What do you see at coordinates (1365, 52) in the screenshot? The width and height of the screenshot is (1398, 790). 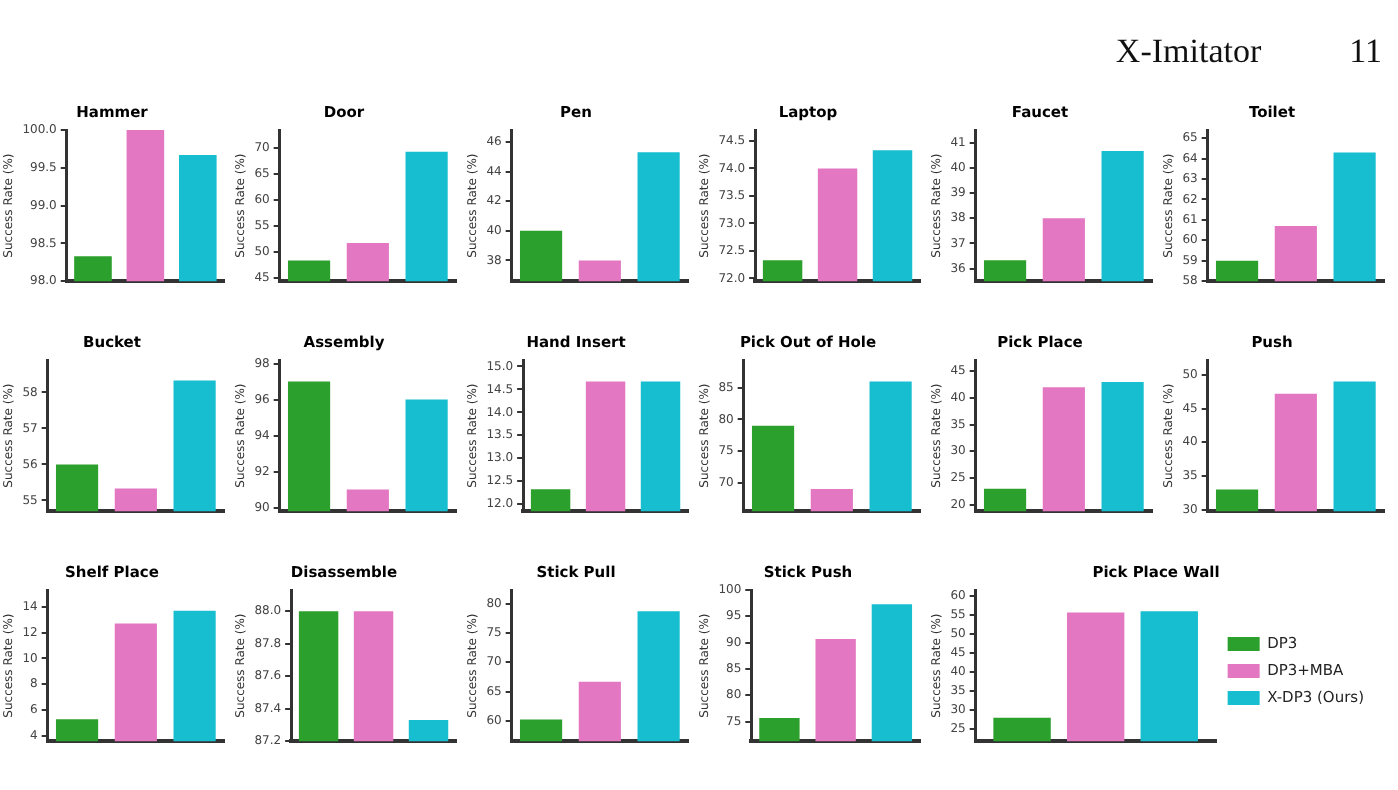 I see `text: 11` at bounding box center [1365, 52].